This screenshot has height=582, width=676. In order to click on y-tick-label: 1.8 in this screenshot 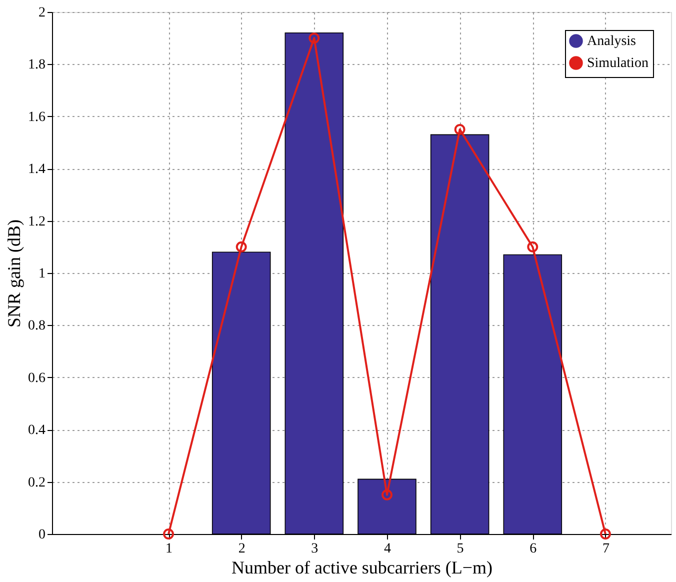, I will do `click(37, 65)`.